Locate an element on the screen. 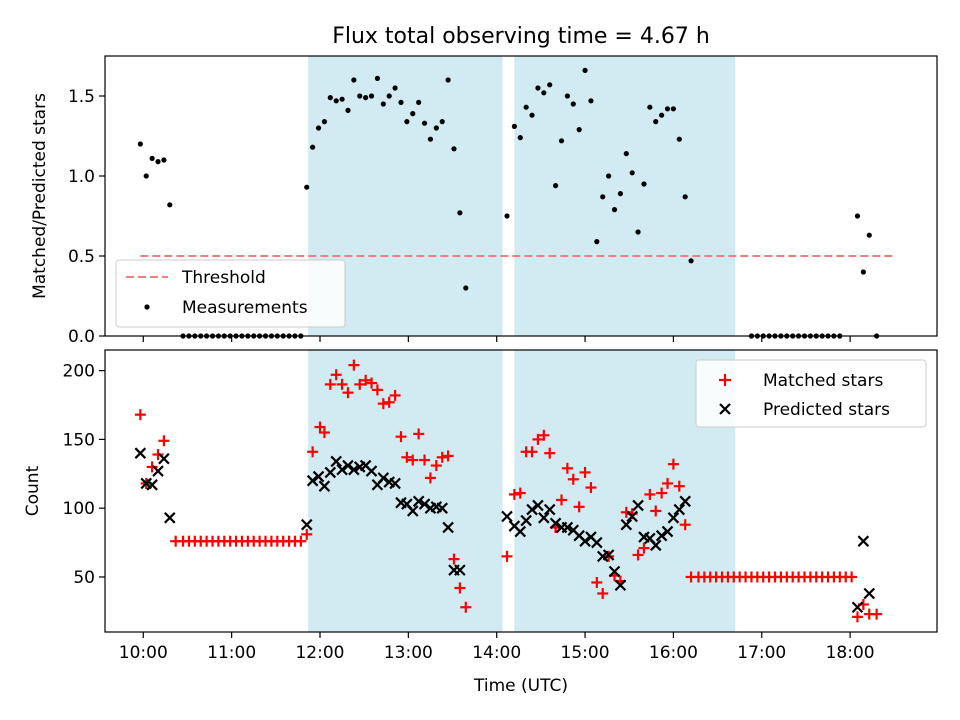 The width and height of the screenshot is (960, 720). top-legend-box is located at coordinates (230, 293).